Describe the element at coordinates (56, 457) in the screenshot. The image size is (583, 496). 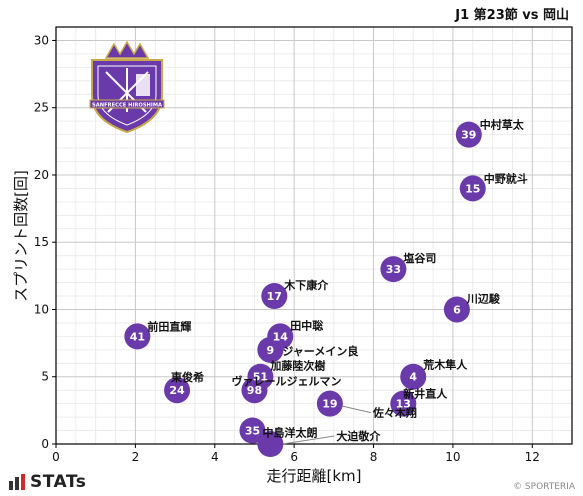
I see `x-tick-label: 0` at that location.